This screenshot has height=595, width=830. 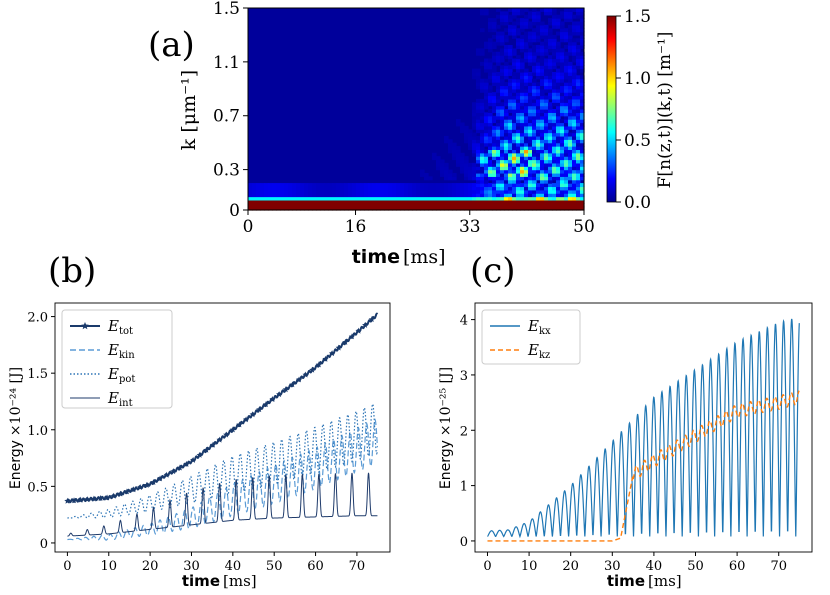 What do you see at coordinates (665, 110) in the screenshot?
I see `colorbar-label: F[n(z,t)](k,t) [m⁻¹]` at bounding box center [665, 110].